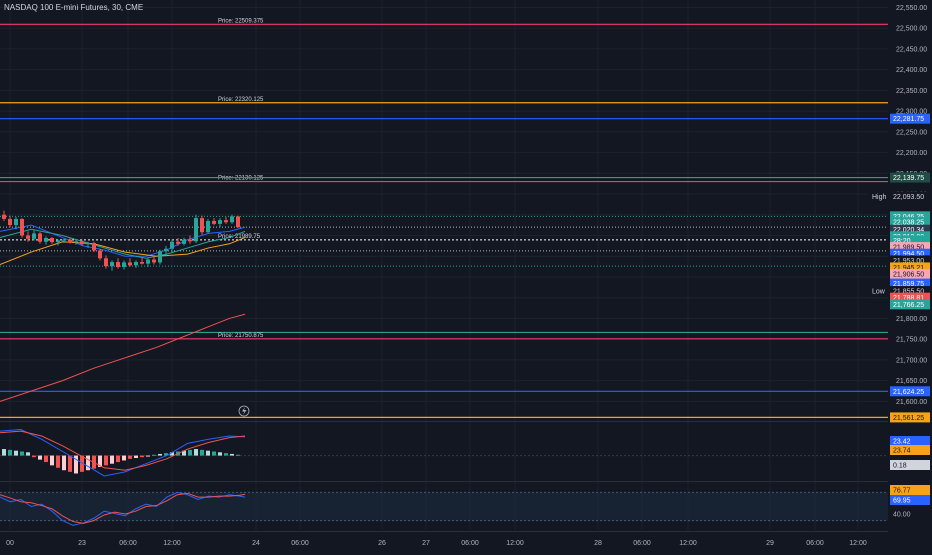 Image resolution: width=932 pixels, height=555 pixels. What do you see at coordinates (241, 336) in the screenshot?
I see `price-level-label: Price: 21750.875` at bounding box center [241, 336].